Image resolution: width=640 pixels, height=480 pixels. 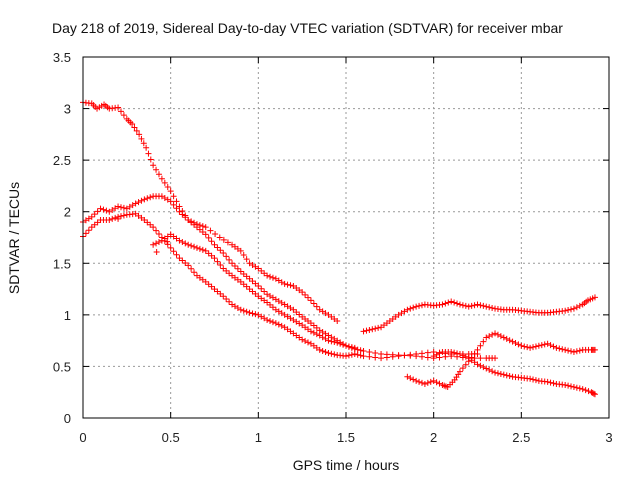 I want to click on series-track-f, so click(x=501, y=360).